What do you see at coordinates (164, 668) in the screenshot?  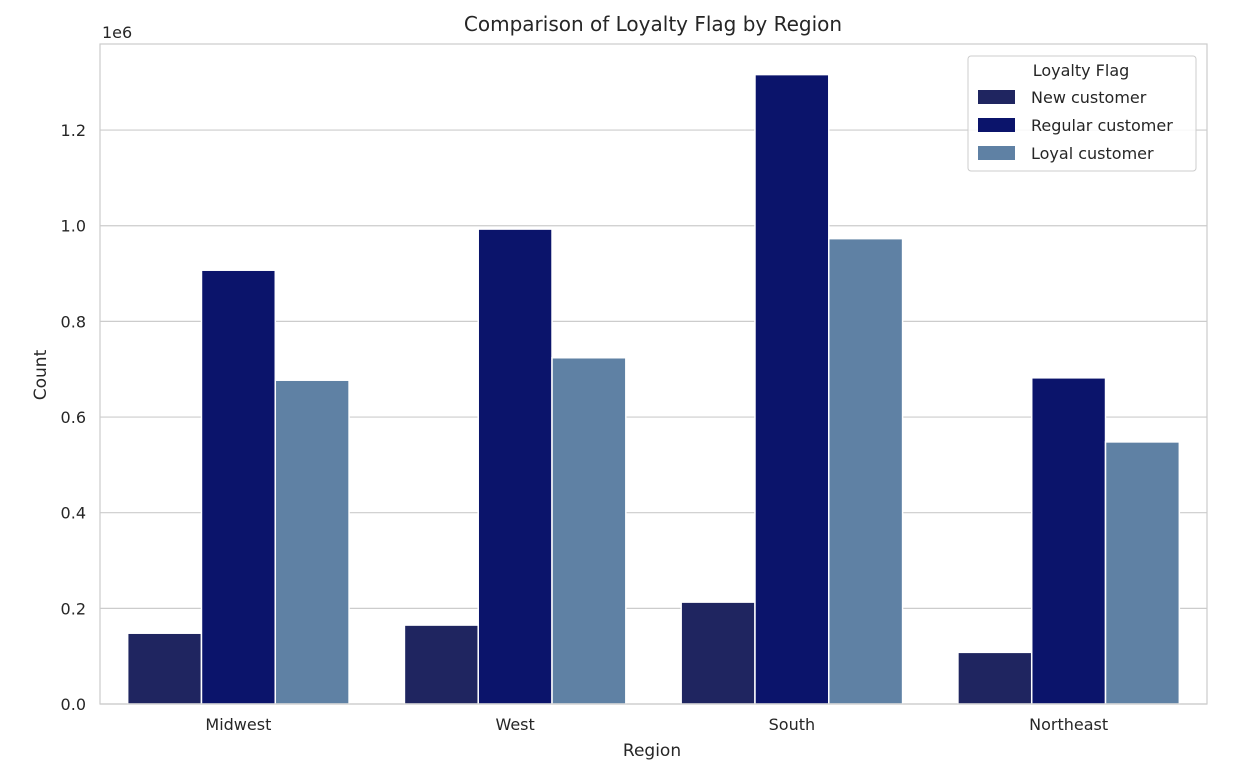 I see `bar-midwest-new-customer` at bounding box center [164, 668].